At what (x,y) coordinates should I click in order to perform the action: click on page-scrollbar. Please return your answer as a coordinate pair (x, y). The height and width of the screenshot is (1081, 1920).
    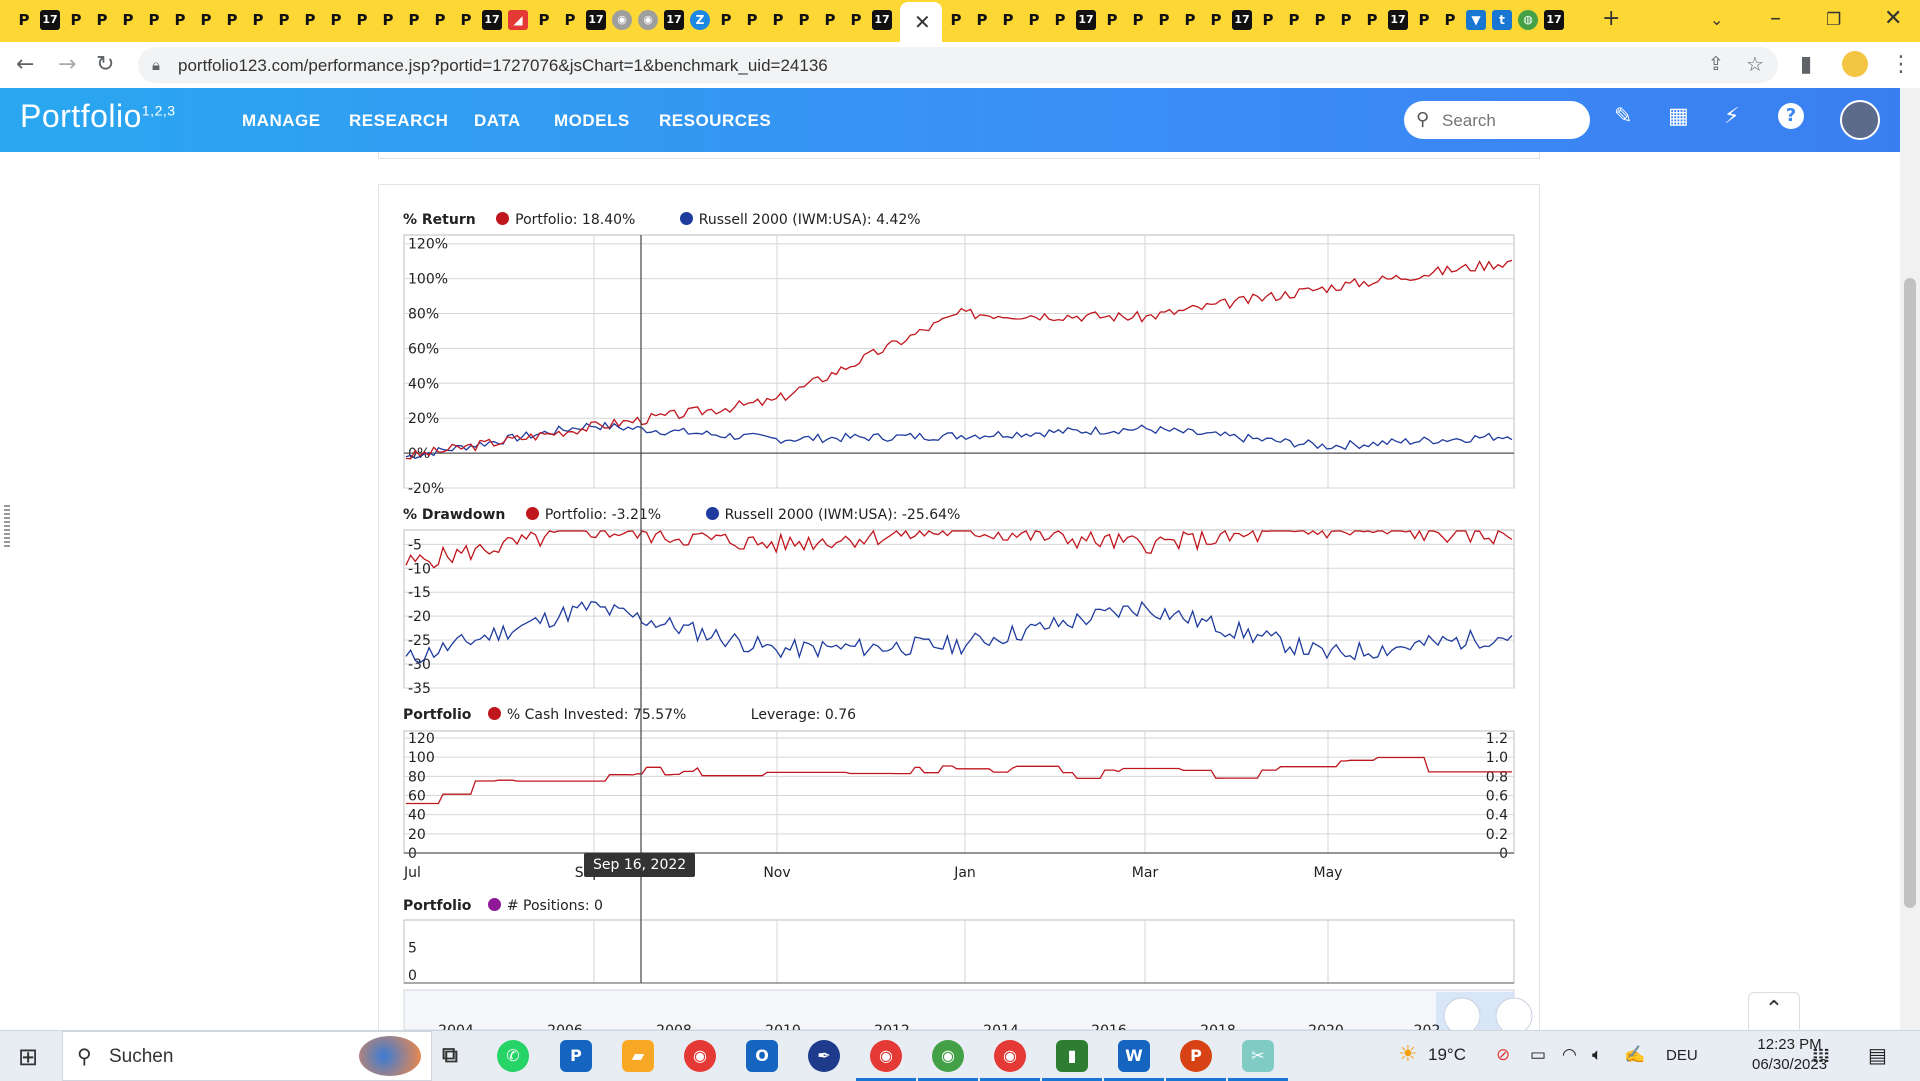
    Looking at the image, I should click on (1910, 559).